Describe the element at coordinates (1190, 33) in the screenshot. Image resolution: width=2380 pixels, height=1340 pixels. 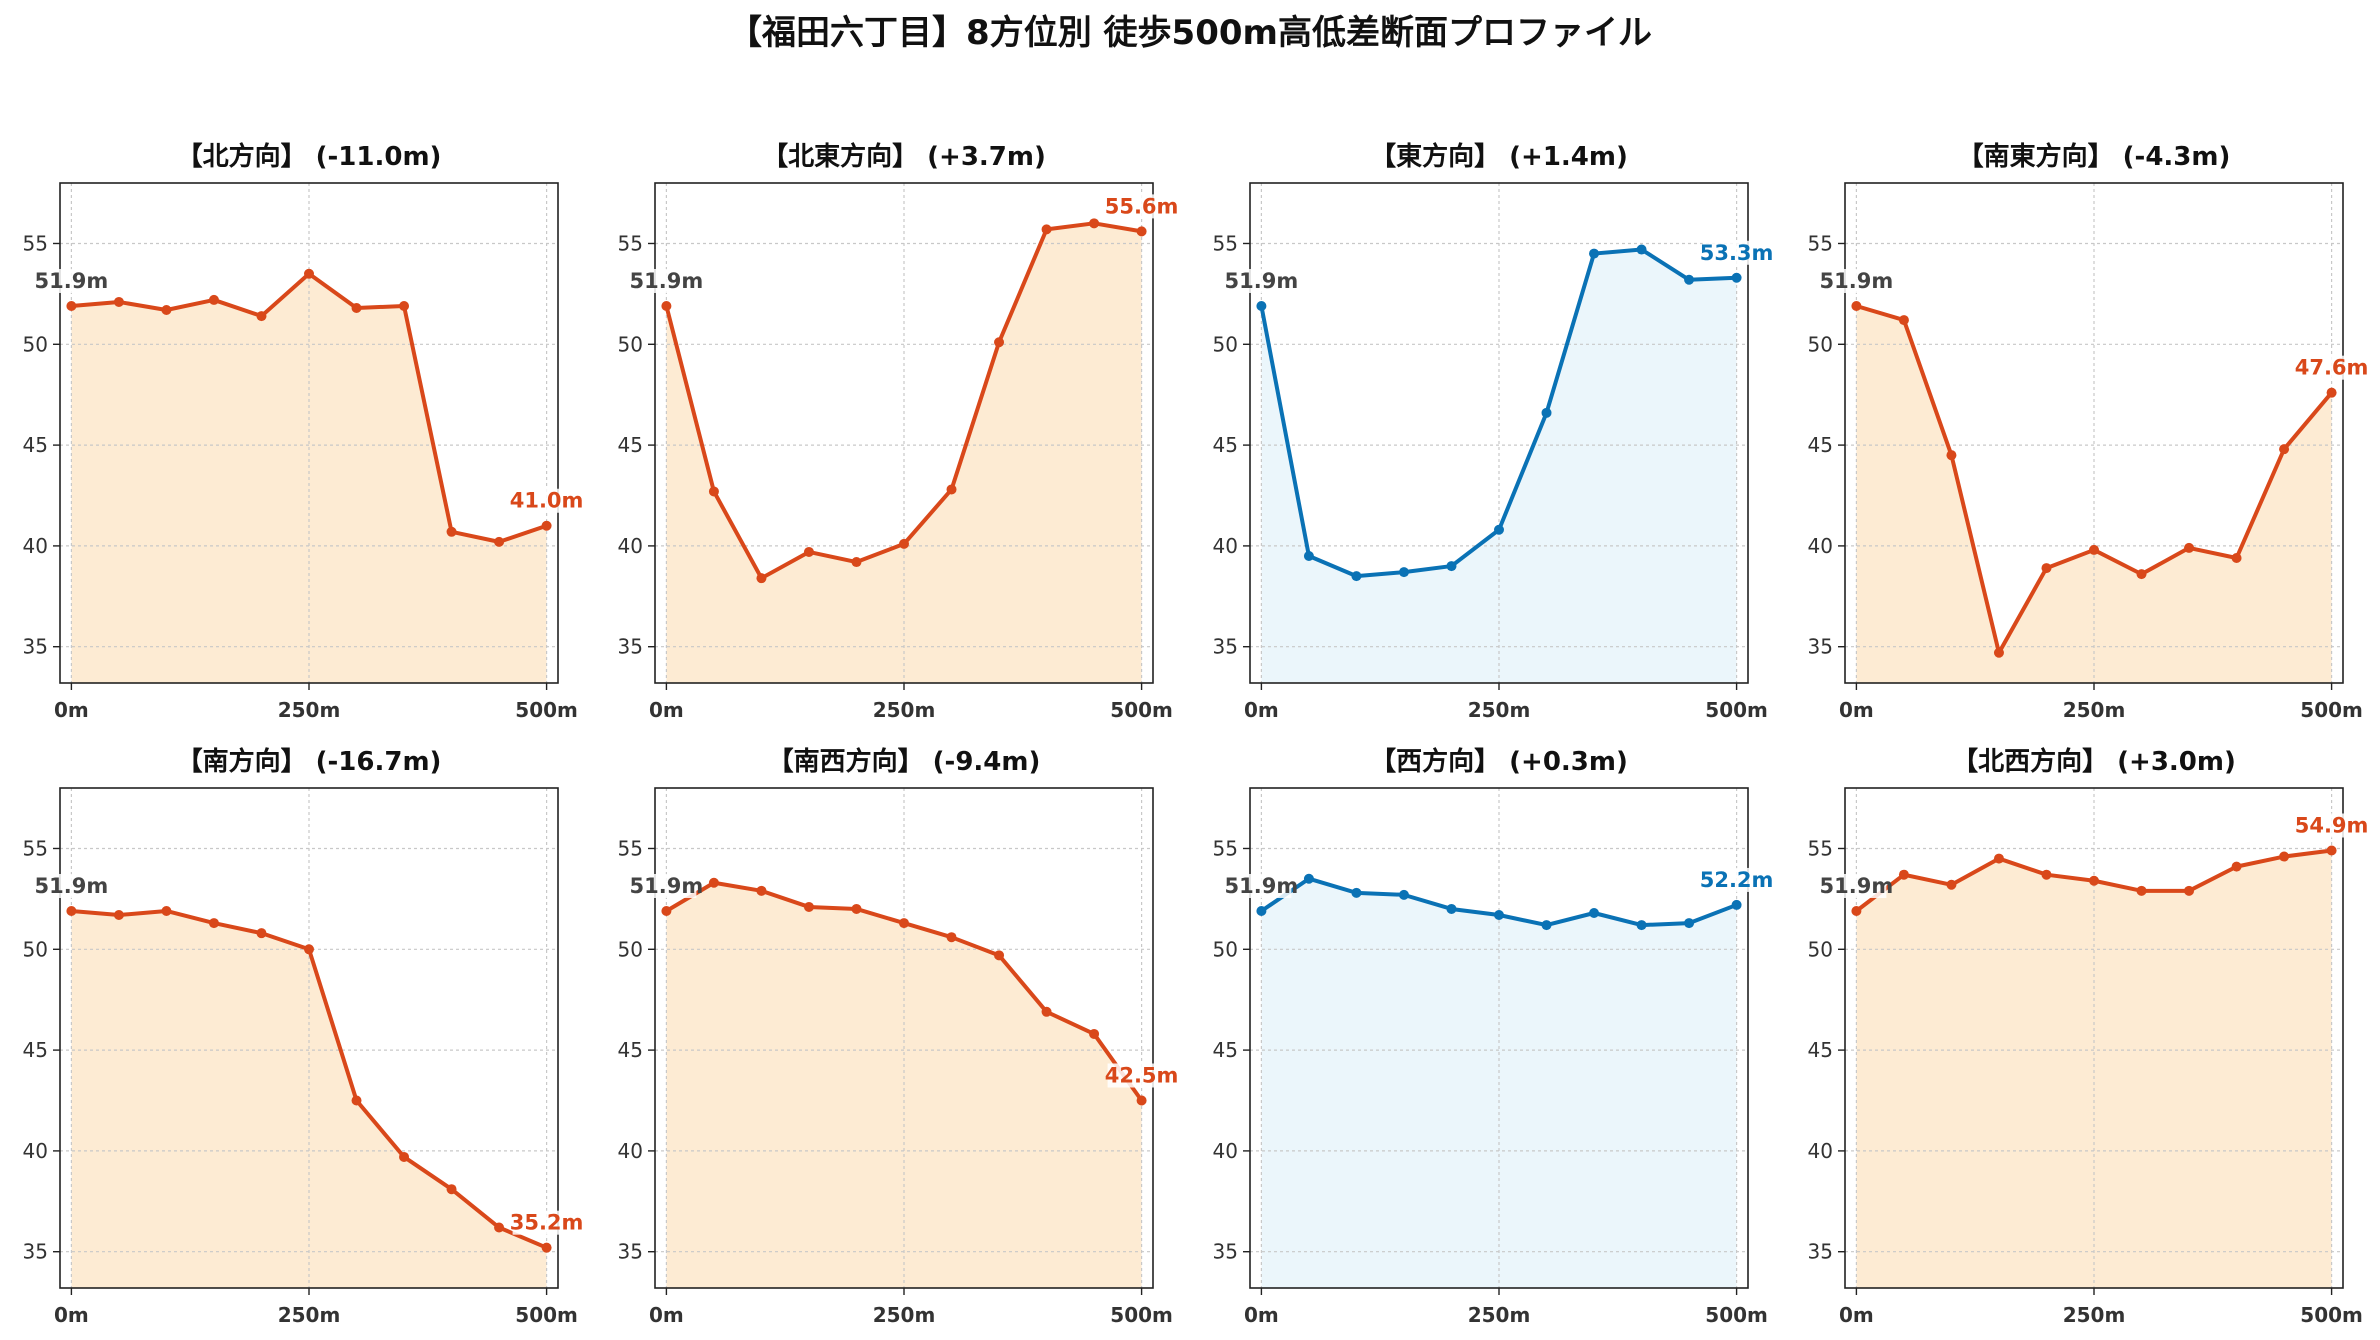
I see `figure-title: 【福田六丁目】8方位別 徒歩500m高低差断面プロファイル` at that location.